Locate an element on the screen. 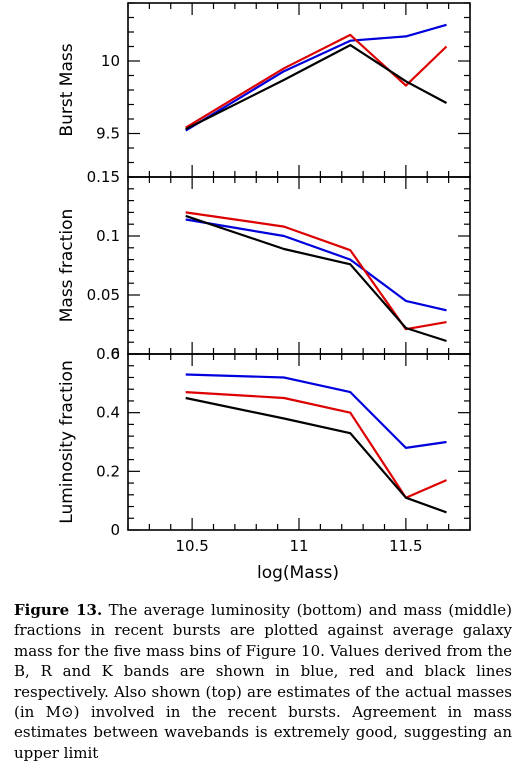  y-axis-label-middle: Mass fraction is located at coordinates (67, 266).